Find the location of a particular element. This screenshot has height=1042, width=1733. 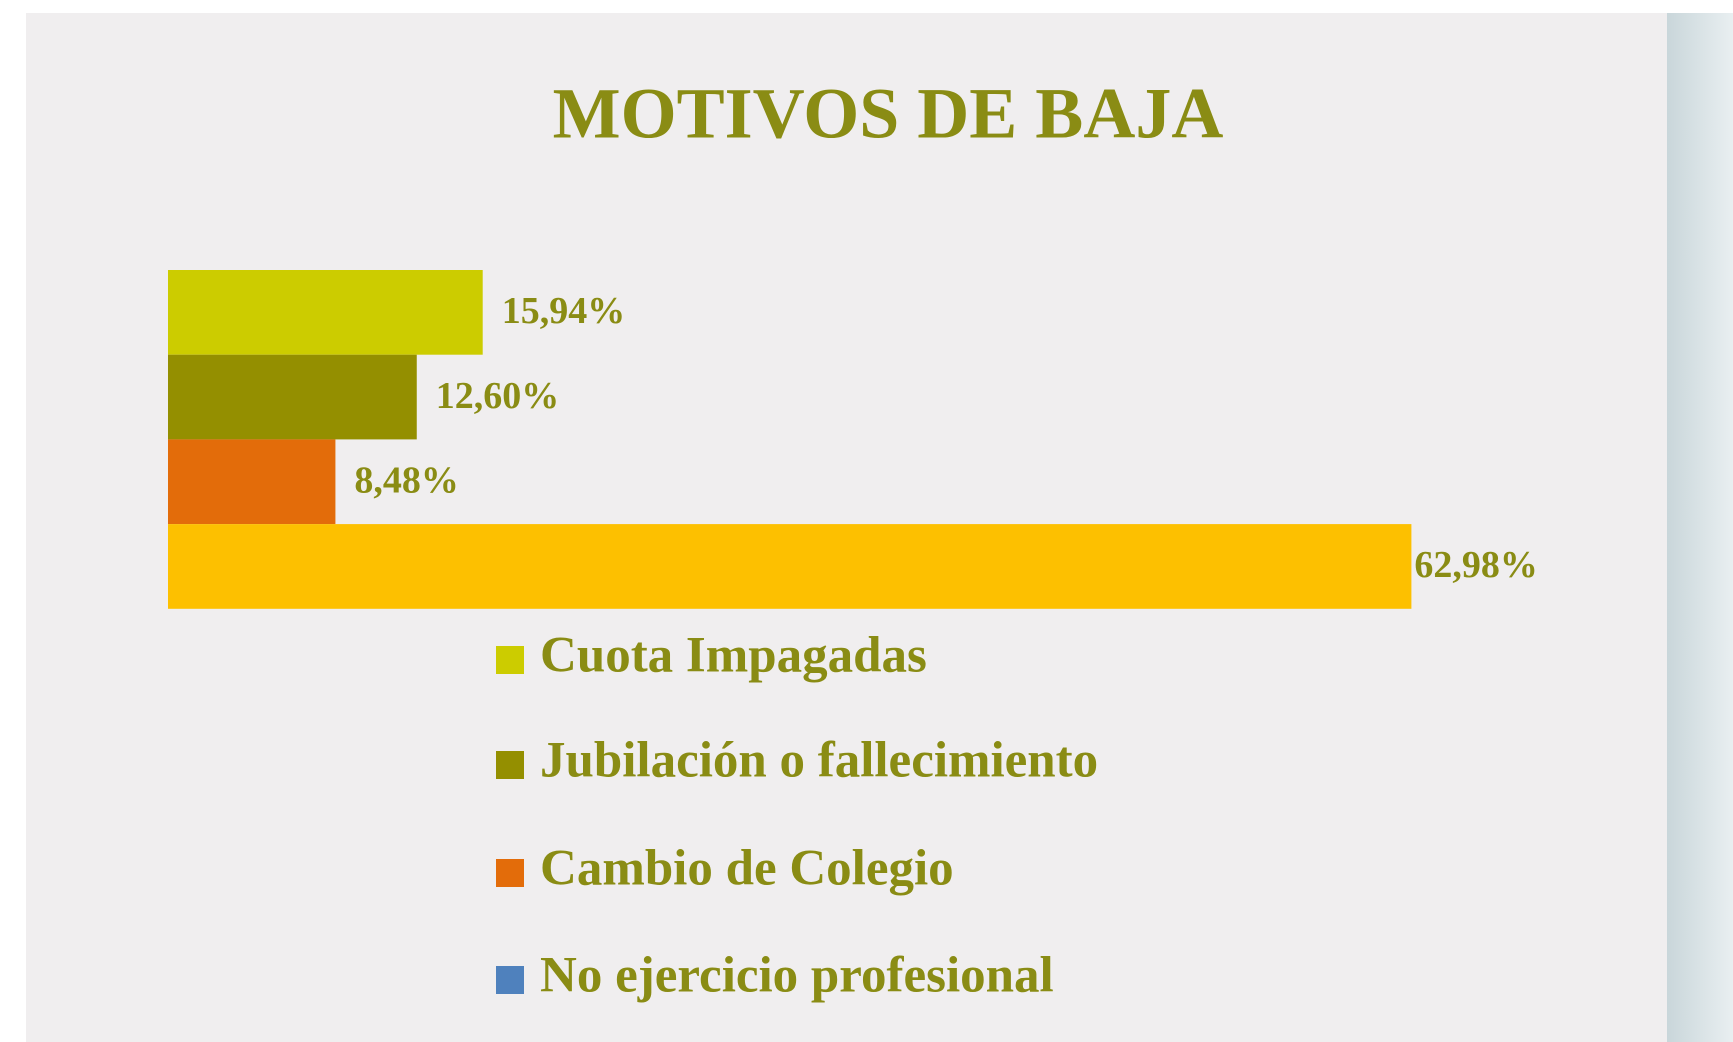

legend-label: Cuota Impagadas is located at coordinates (733, 656).